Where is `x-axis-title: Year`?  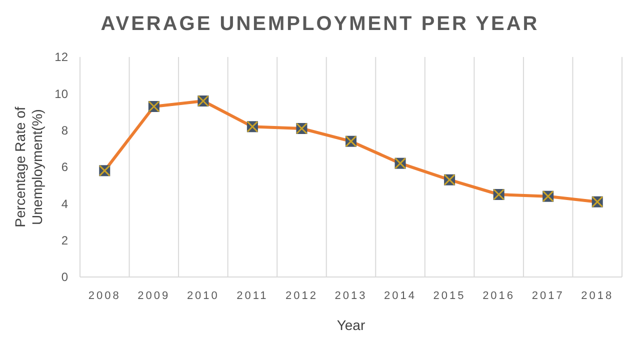 x-axis-title: Year is located at coordinates (351, 325).